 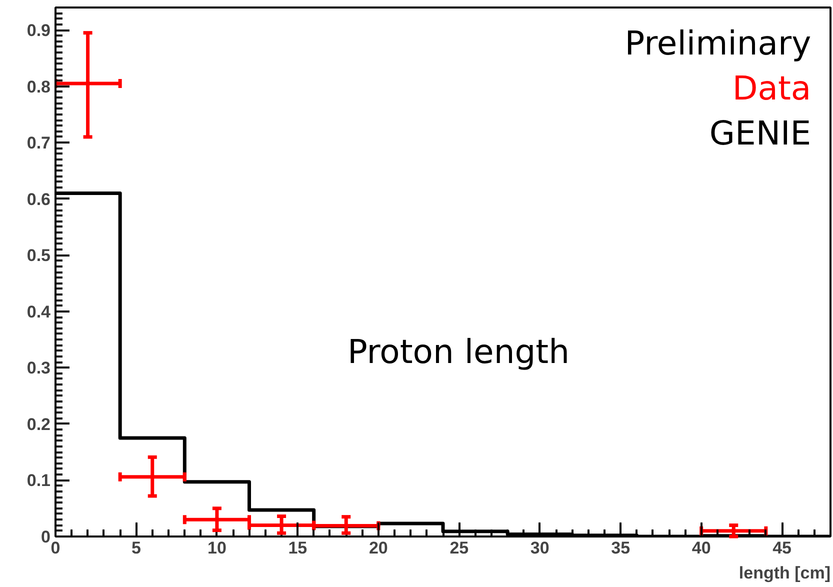 I want to click on y-tick-label: 0.4, so click(x=39, y=312).